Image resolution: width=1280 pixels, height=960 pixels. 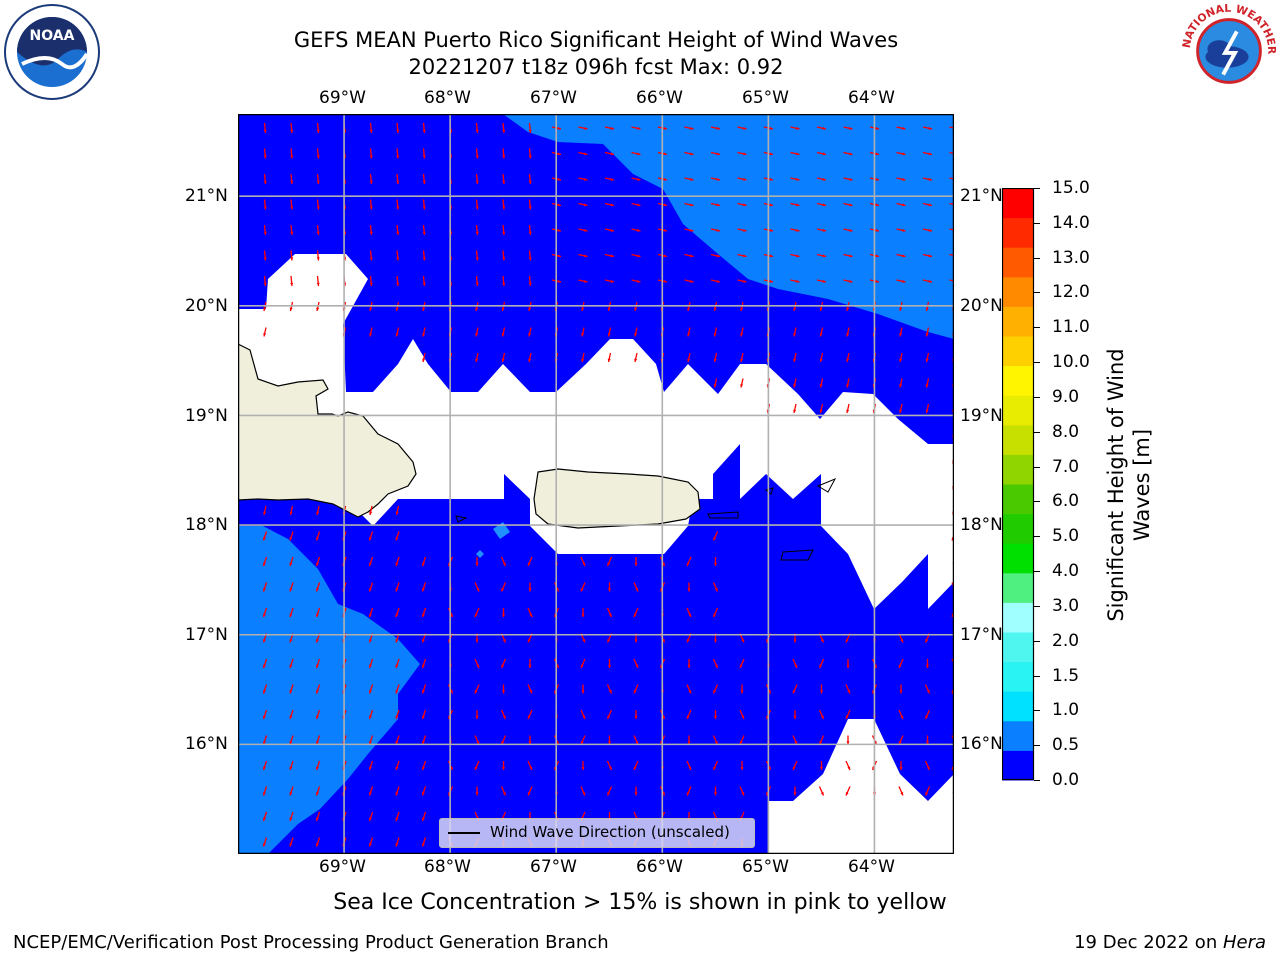 I want to click on lon-label-bottom: 68°W, so click(x=447, y=867).